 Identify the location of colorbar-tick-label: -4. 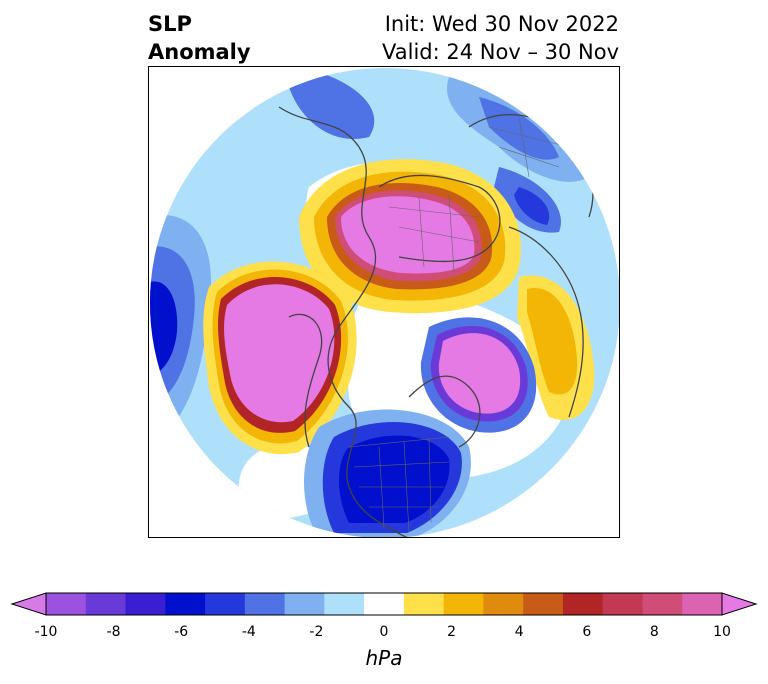
(248, 632).